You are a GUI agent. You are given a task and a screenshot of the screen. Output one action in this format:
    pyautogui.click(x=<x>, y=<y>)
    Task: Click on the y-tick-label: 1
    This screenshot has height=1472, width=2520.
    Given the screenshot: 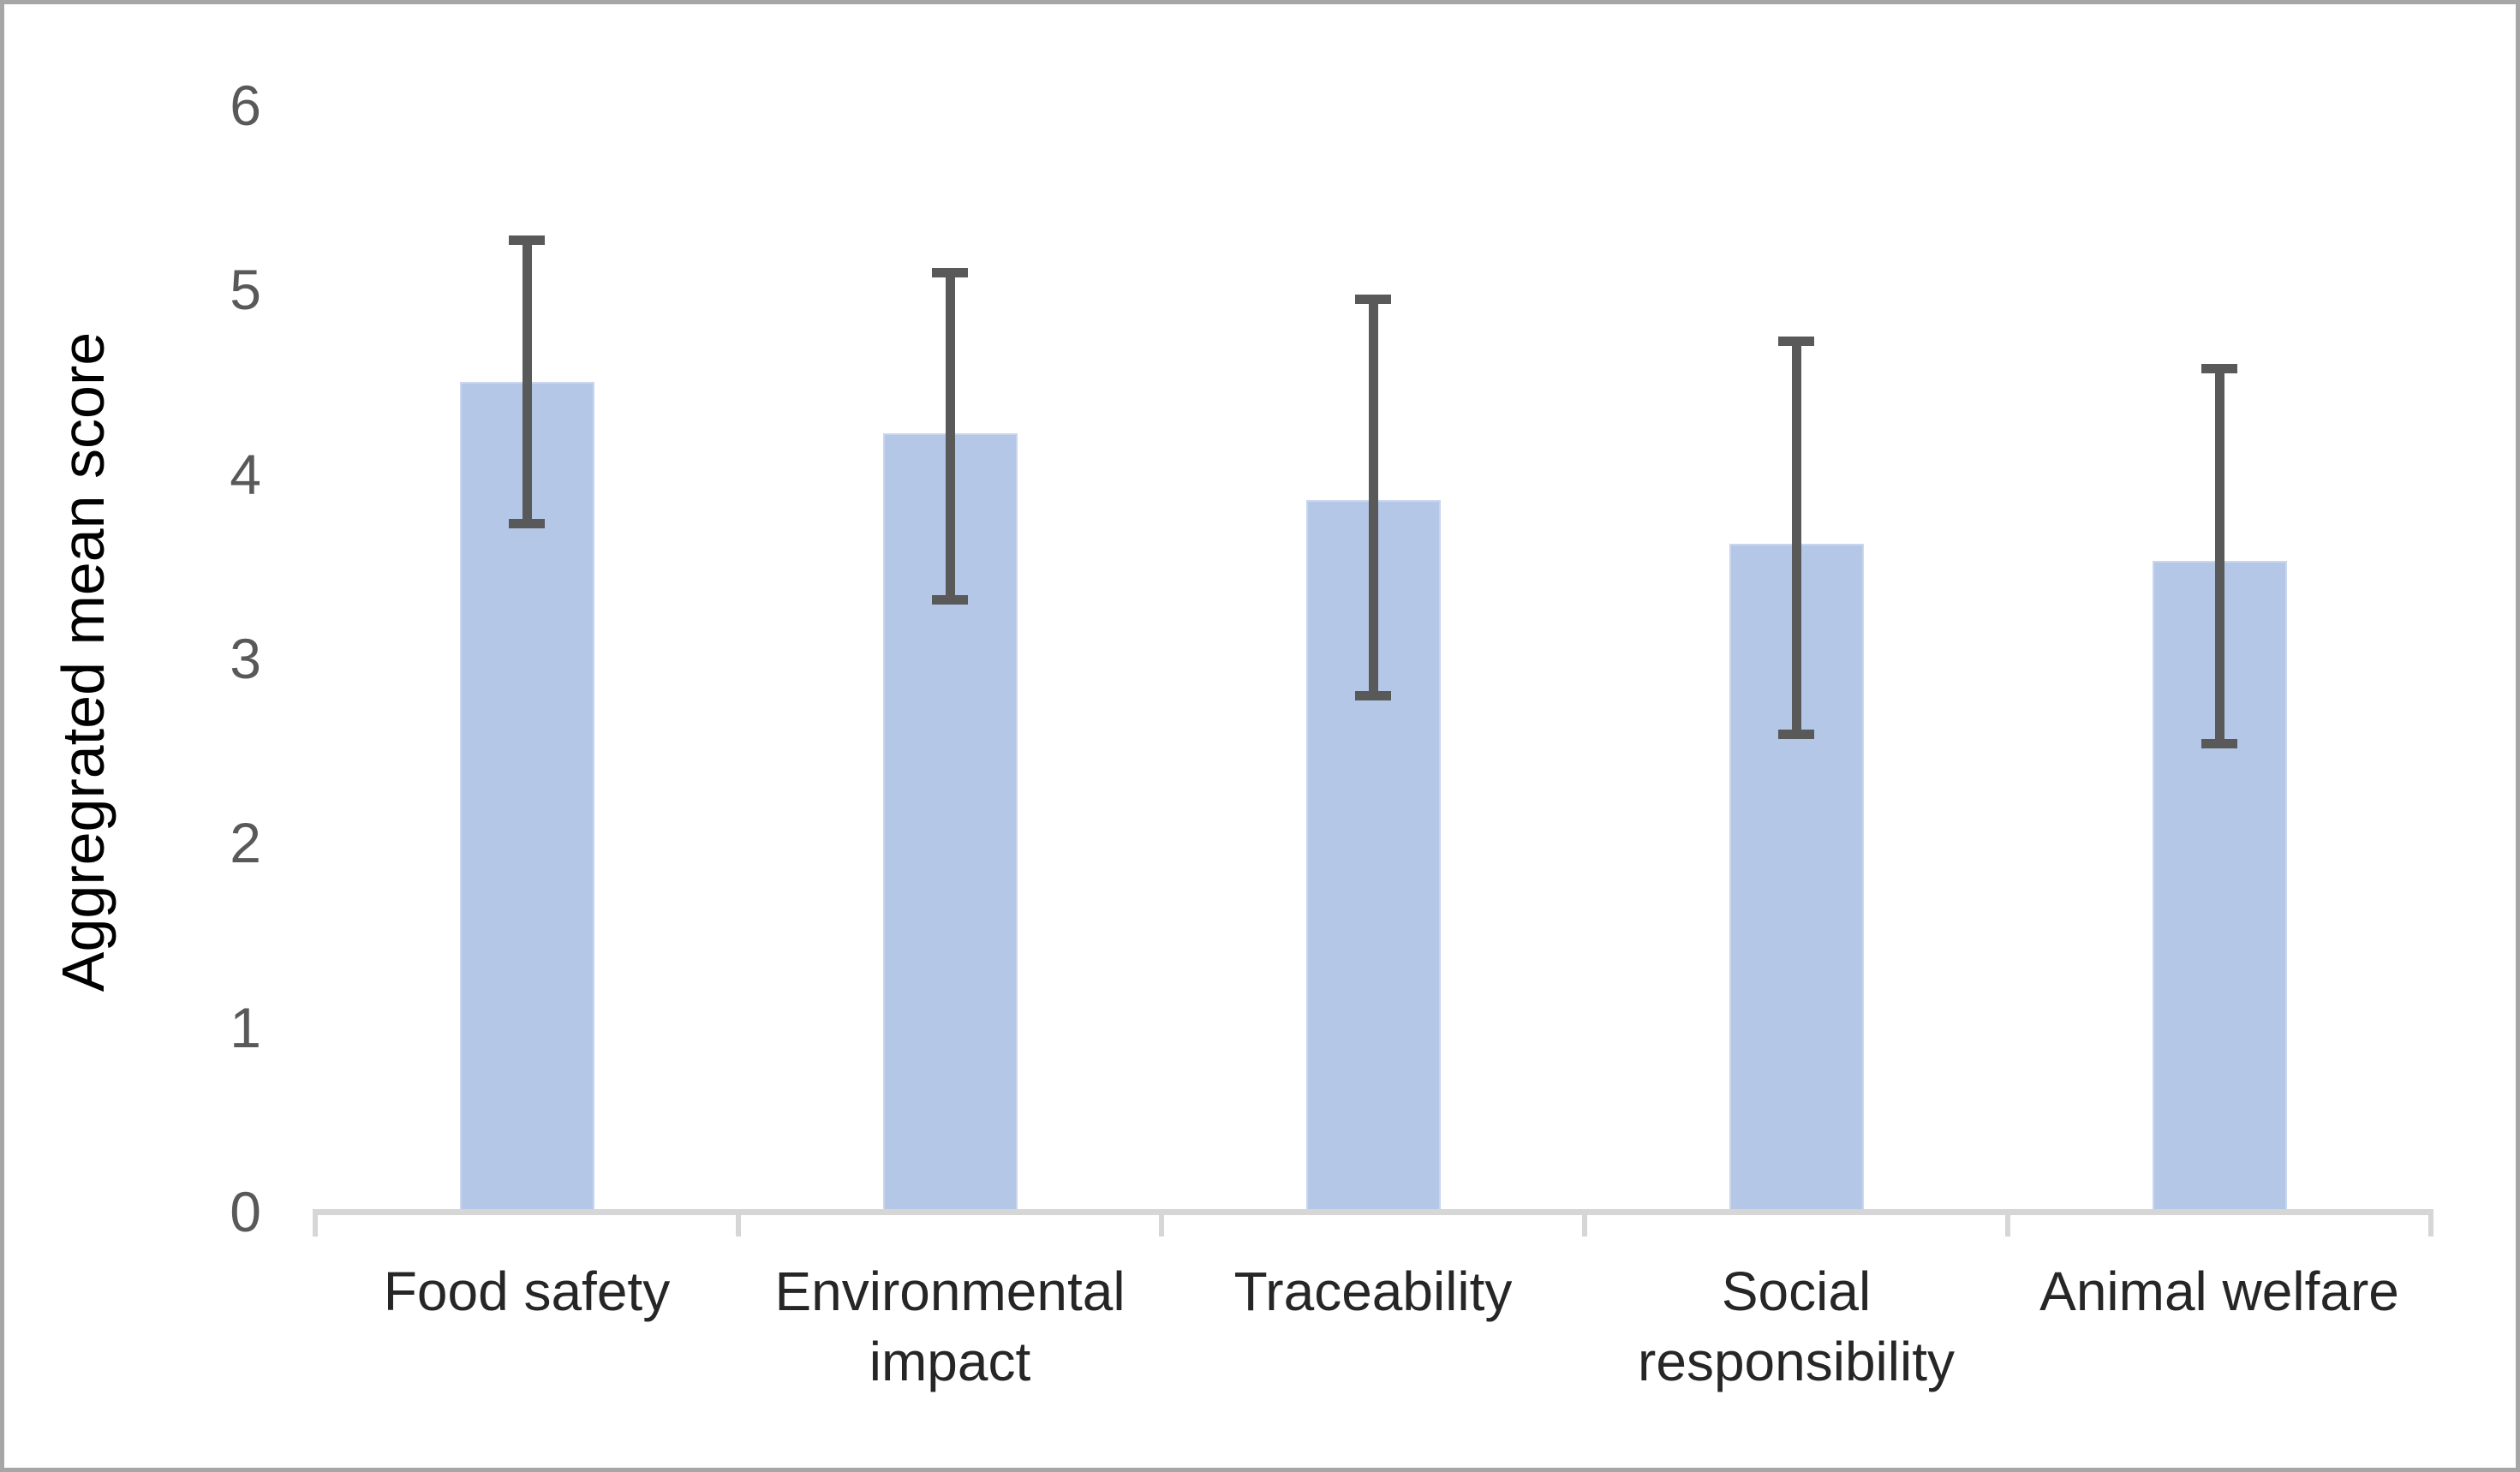 What is the action you would take?
    pyautogui.click(x=246, y=1027)
    